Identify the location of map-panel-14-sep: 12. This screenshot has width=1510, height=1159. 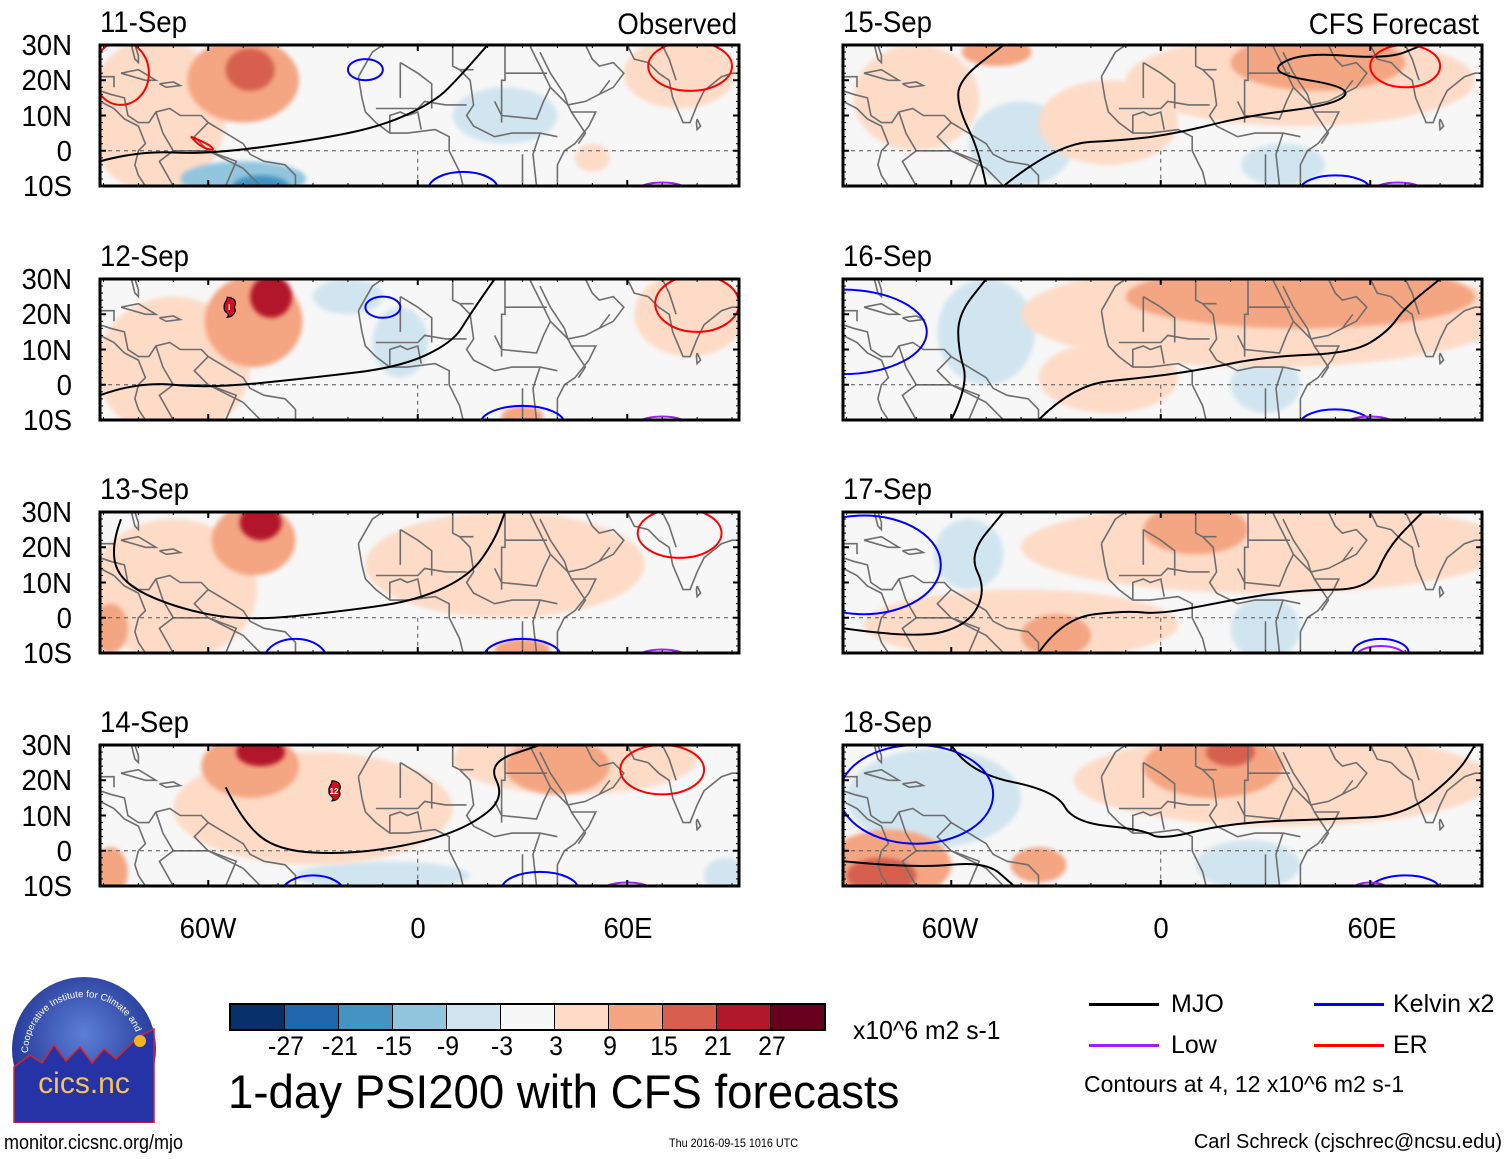
(419, 815).